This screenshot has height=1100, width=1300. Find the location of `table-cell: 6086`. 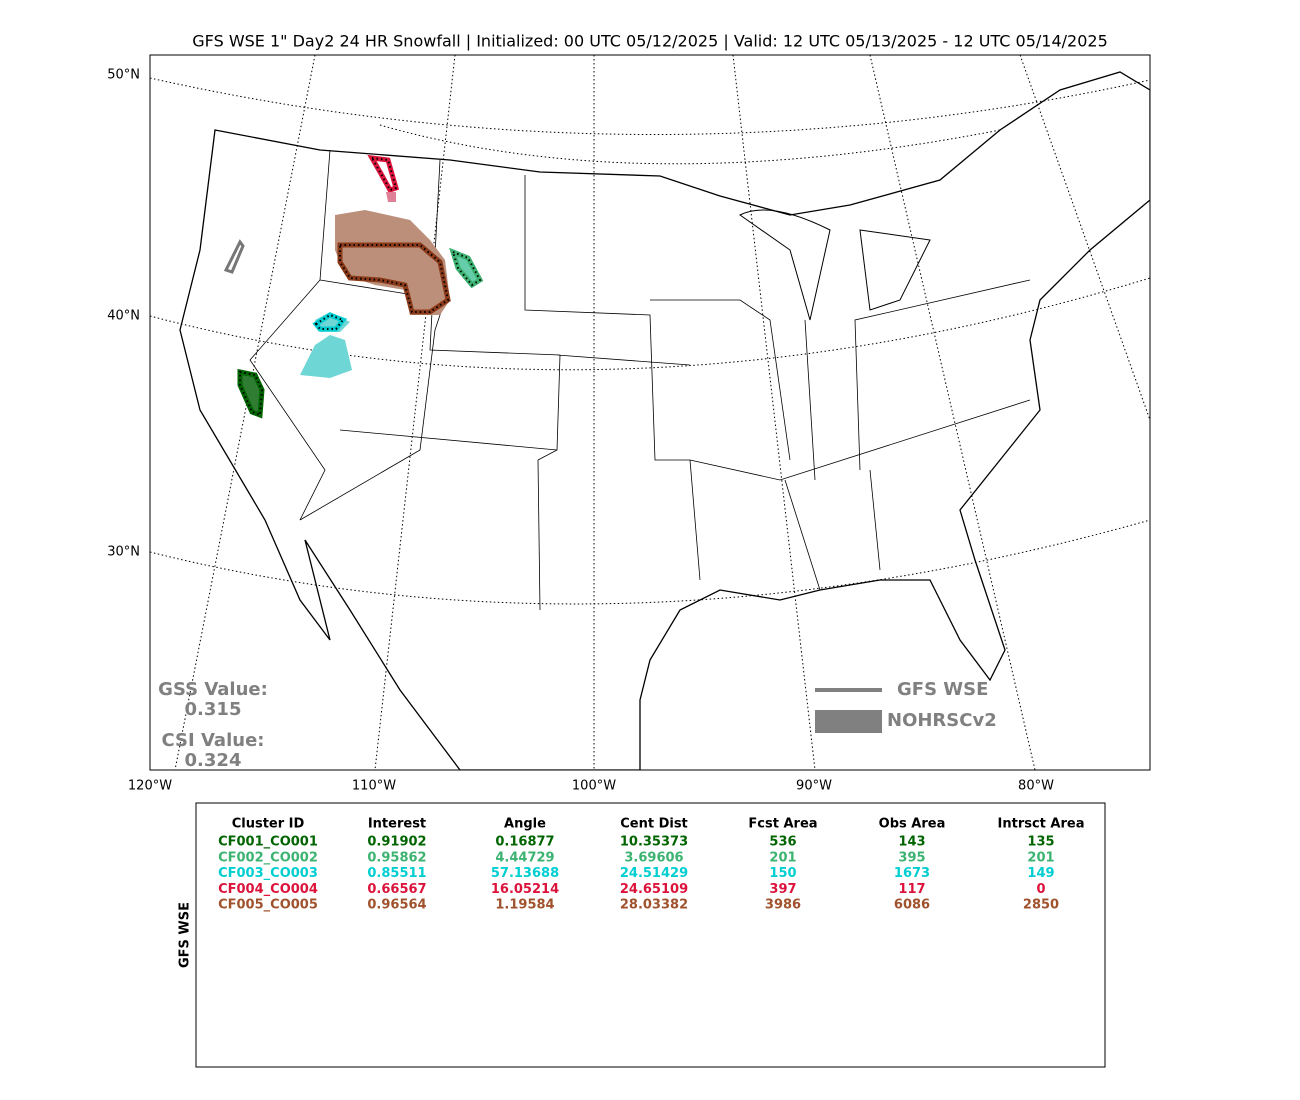

table-cell: 6086 is located at coordinates (912, 905).